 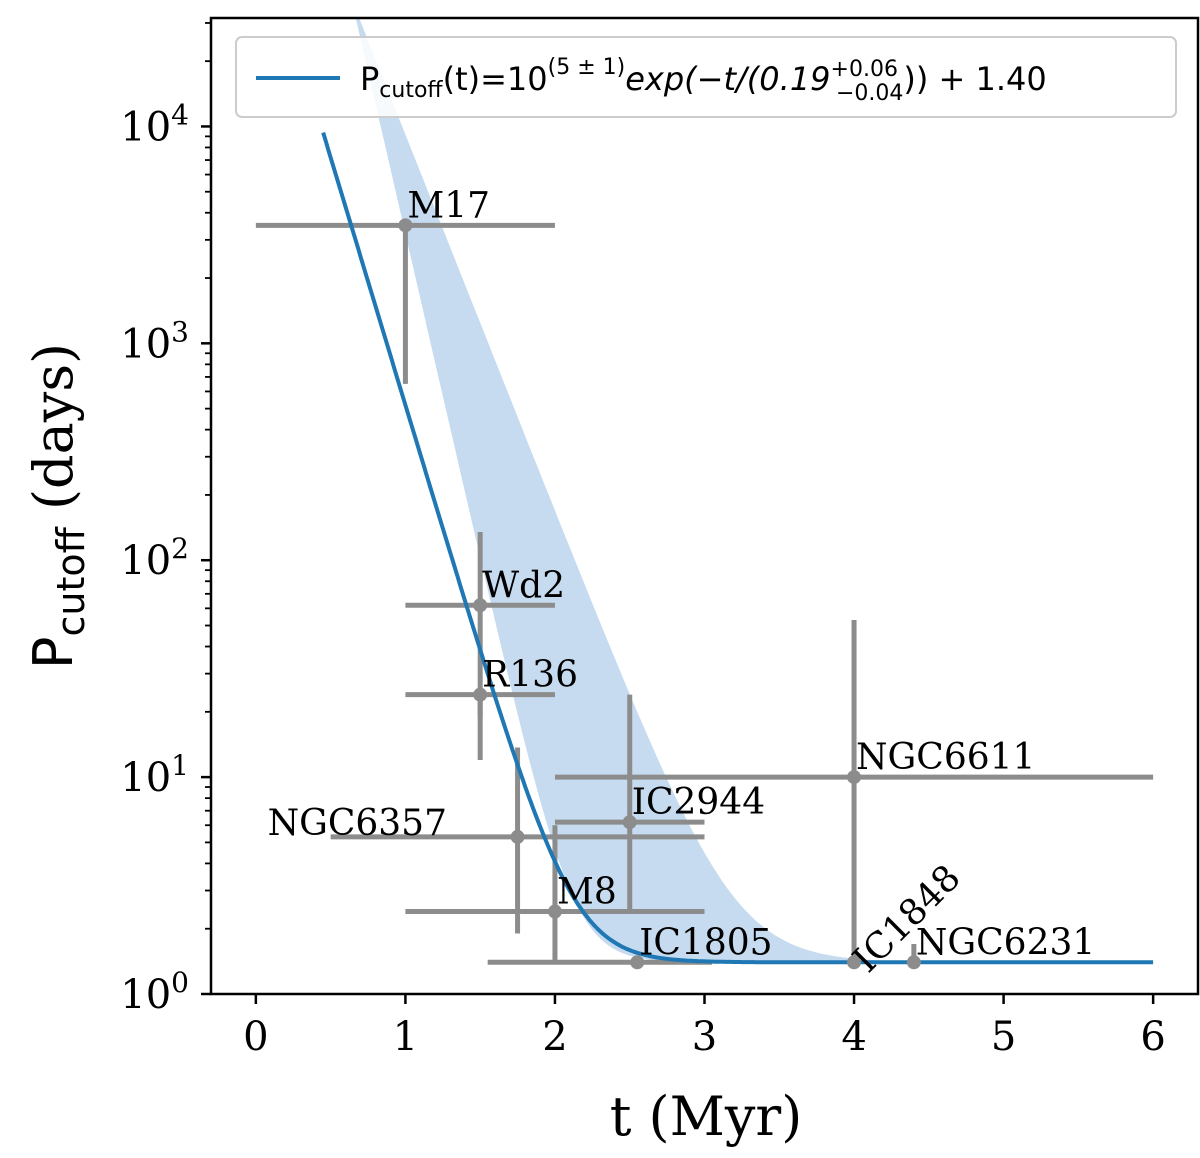 I want to click on x-tick-label-0: 0, so click(x=255, y=1037).